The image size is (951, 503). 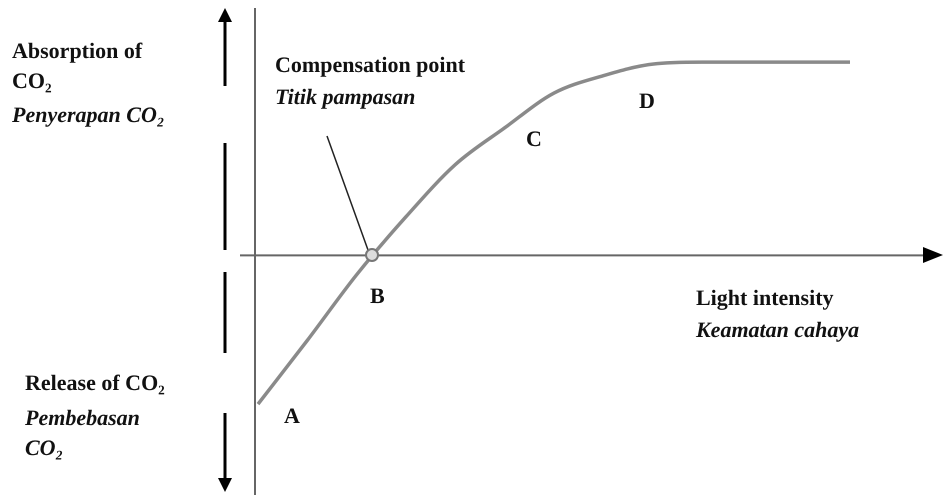 I want to click on annotation: Compensation point, so click(x=370, y=65).